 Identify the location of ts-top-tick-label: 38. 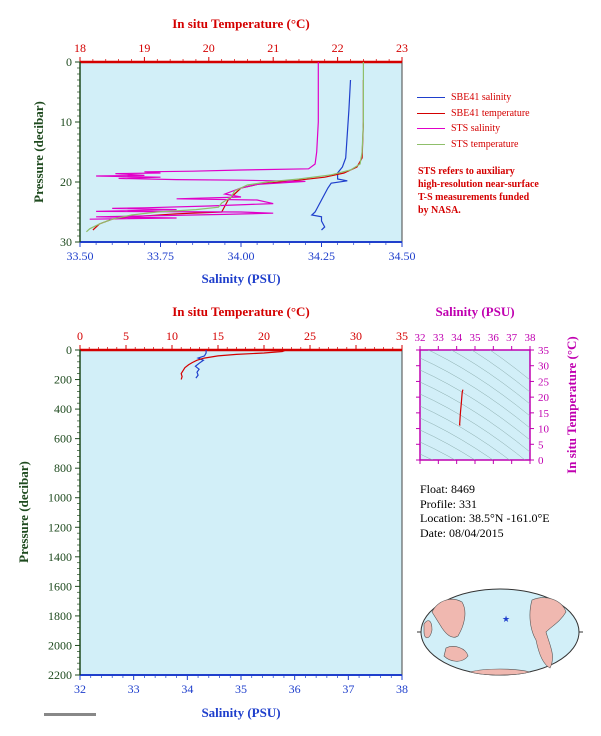
(531, 338).